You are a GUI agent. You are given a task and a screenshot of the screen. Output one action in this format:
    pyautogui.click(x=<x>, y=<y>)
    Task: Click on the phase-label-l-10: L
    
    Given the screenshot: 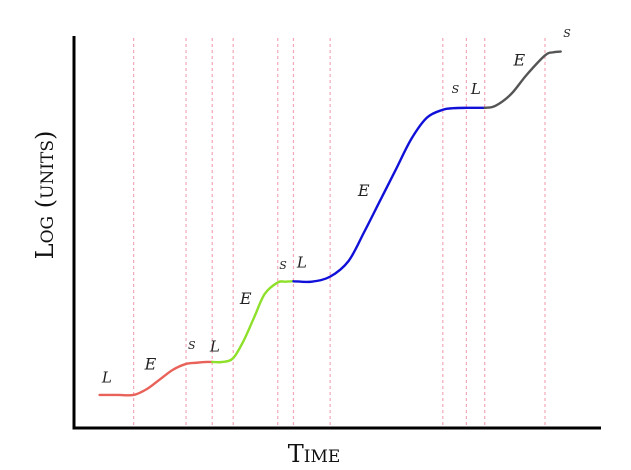 What is the action you would take?
    pyautogui.click(x=475, y=89)
    